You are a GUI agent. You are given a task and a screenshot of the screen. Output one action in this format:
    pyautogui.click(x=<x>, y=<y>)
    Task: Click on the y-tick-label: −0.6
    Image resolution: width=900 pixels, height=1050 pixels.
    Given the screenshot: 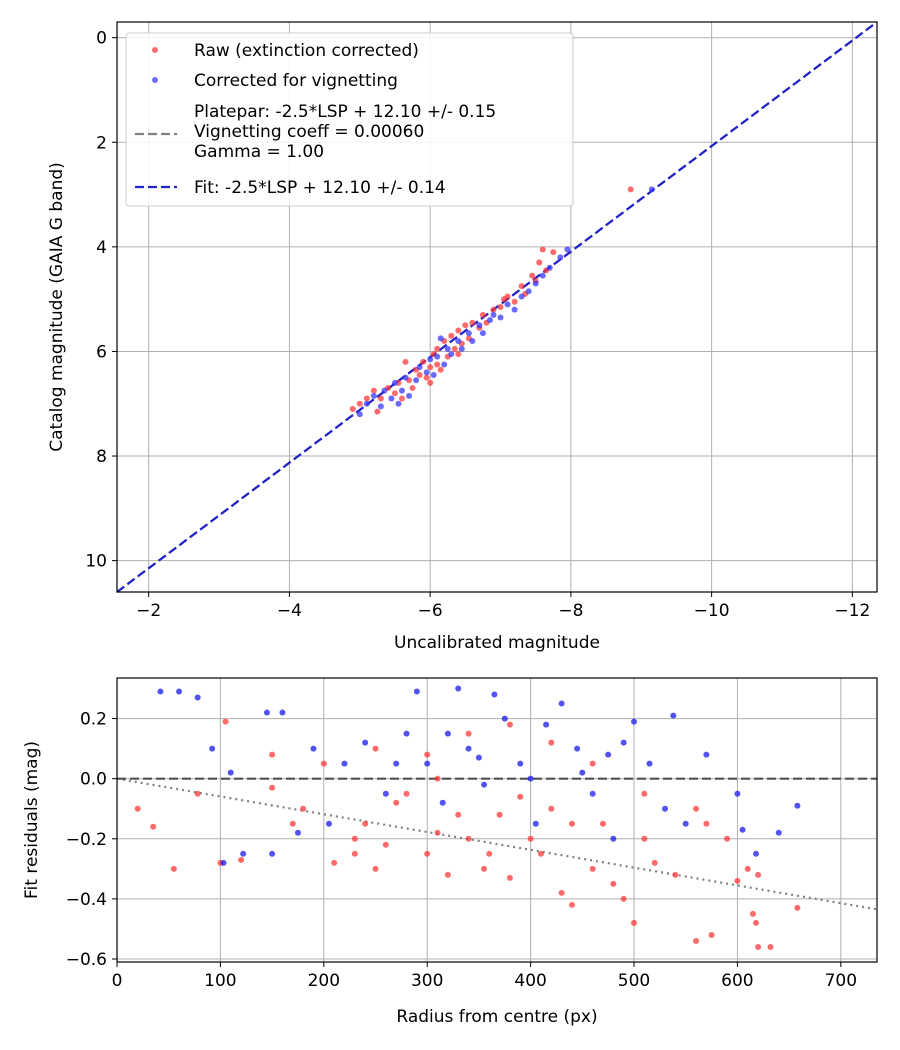 What is the action you would take?
    pyautogui.click(x=86, y=960)
    